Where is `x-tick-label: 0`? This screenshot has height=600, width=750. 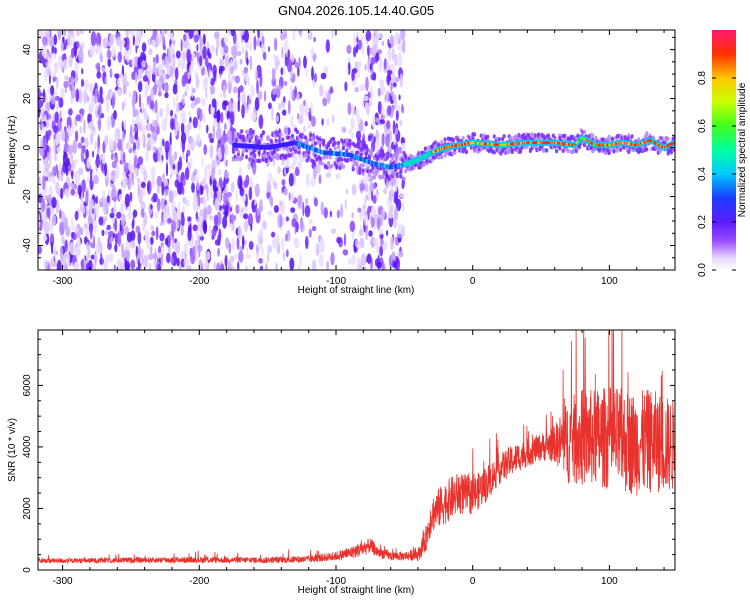 x-tick-label: 0 is located at coordinates (473, 581).